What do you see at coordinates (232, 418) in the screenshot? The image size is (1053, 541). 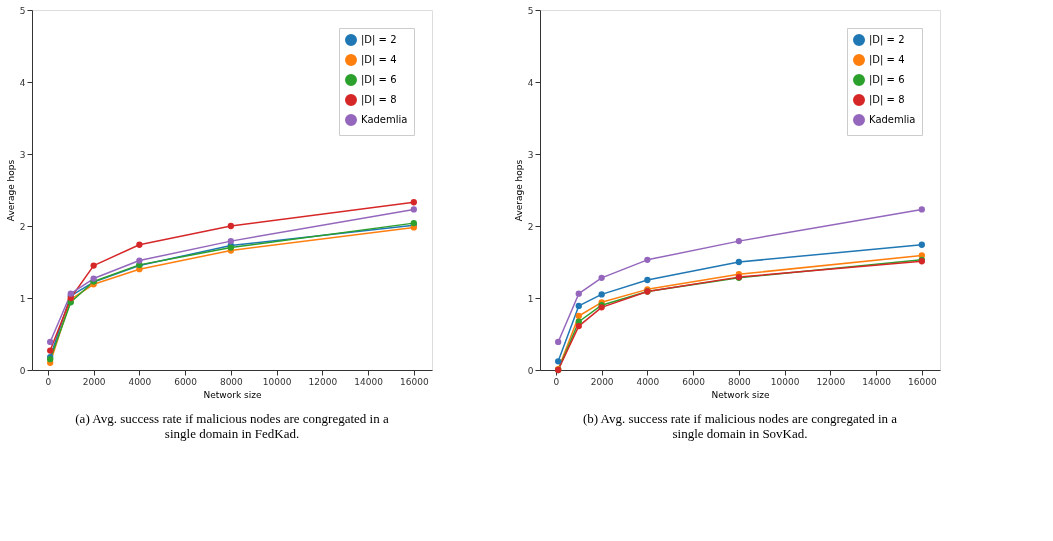 I see `text: (a) Avg. success rate if malicious nodes are congregated in a` at bounding box center [232, 418].